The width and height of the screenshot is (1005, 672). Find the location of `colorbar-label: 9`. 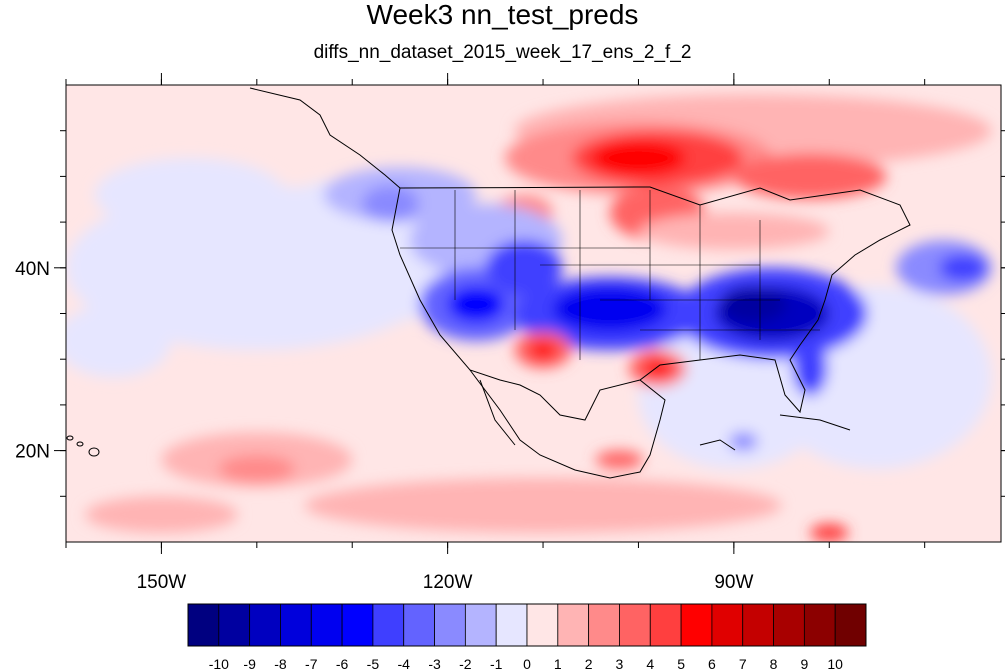

colorbar-label: 9 is located at coordinates (804, 664).